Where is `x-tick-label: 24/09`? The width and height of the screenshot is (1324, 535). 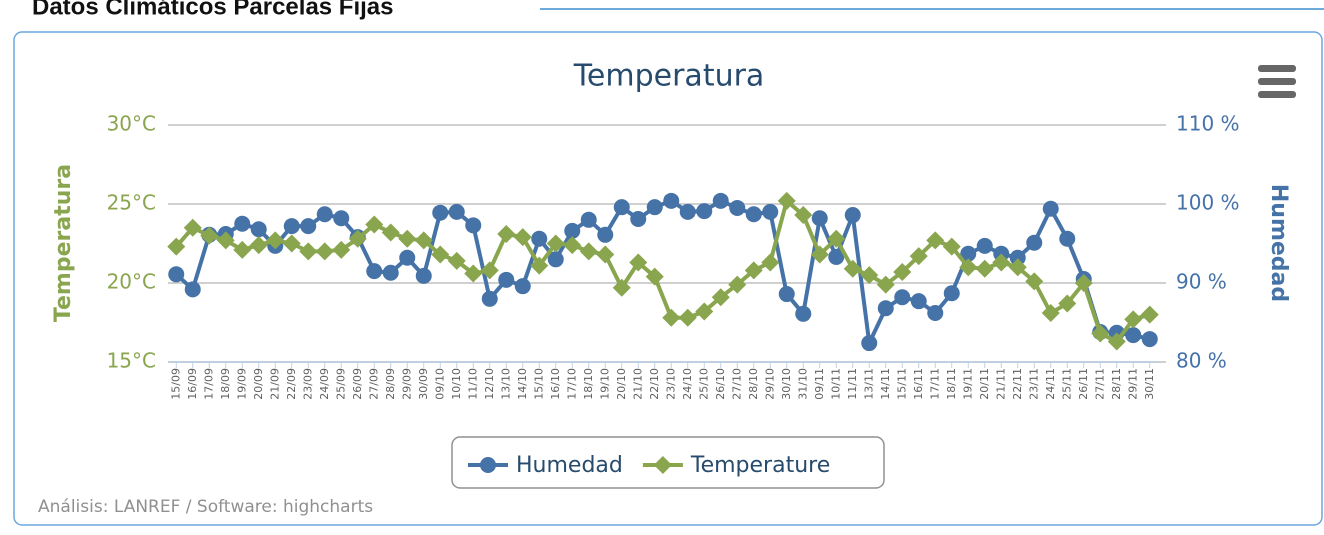
x-tick-label: 24/09 is located at coordinates (324, 384).